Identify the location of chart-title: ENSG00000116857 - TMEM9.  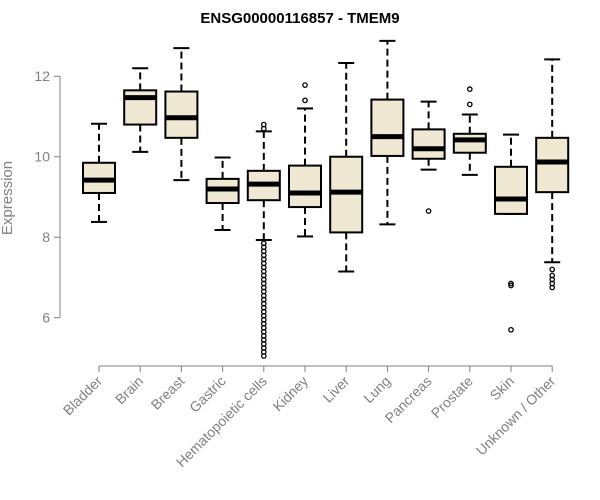
(299, 18).